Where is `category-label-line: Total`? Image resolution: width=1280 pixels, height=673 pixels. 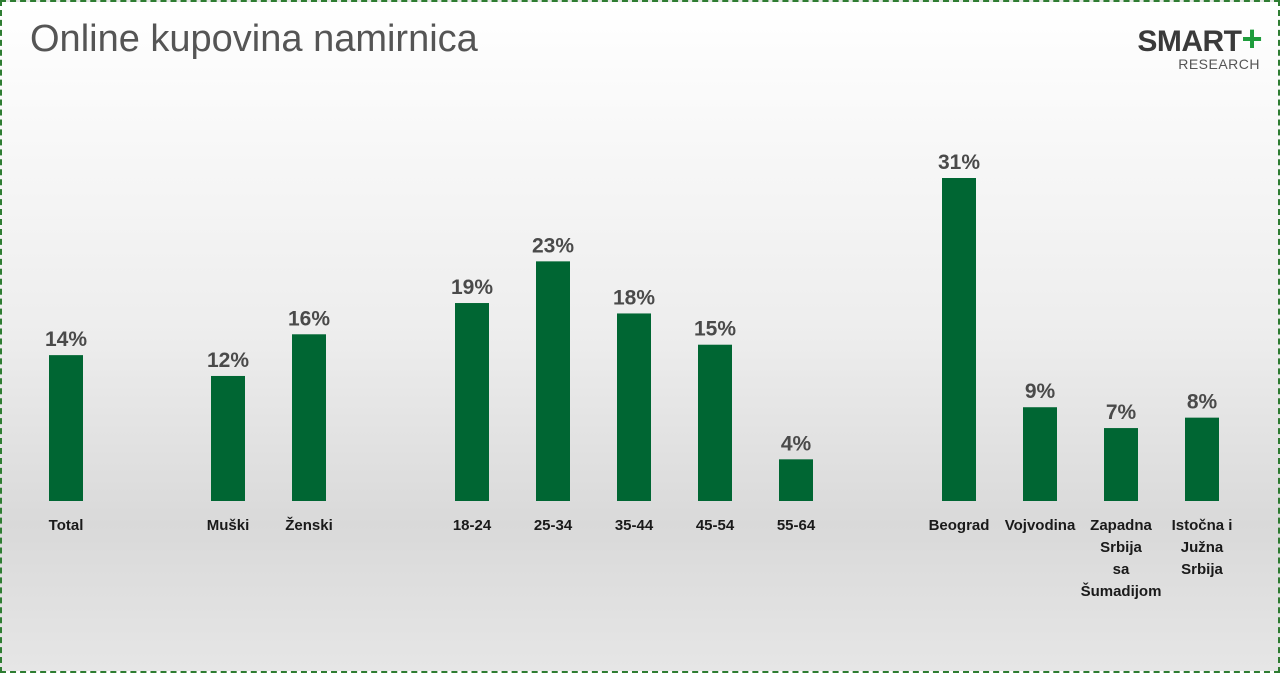 category-label-line: Total is located at coordinates (66, 525).